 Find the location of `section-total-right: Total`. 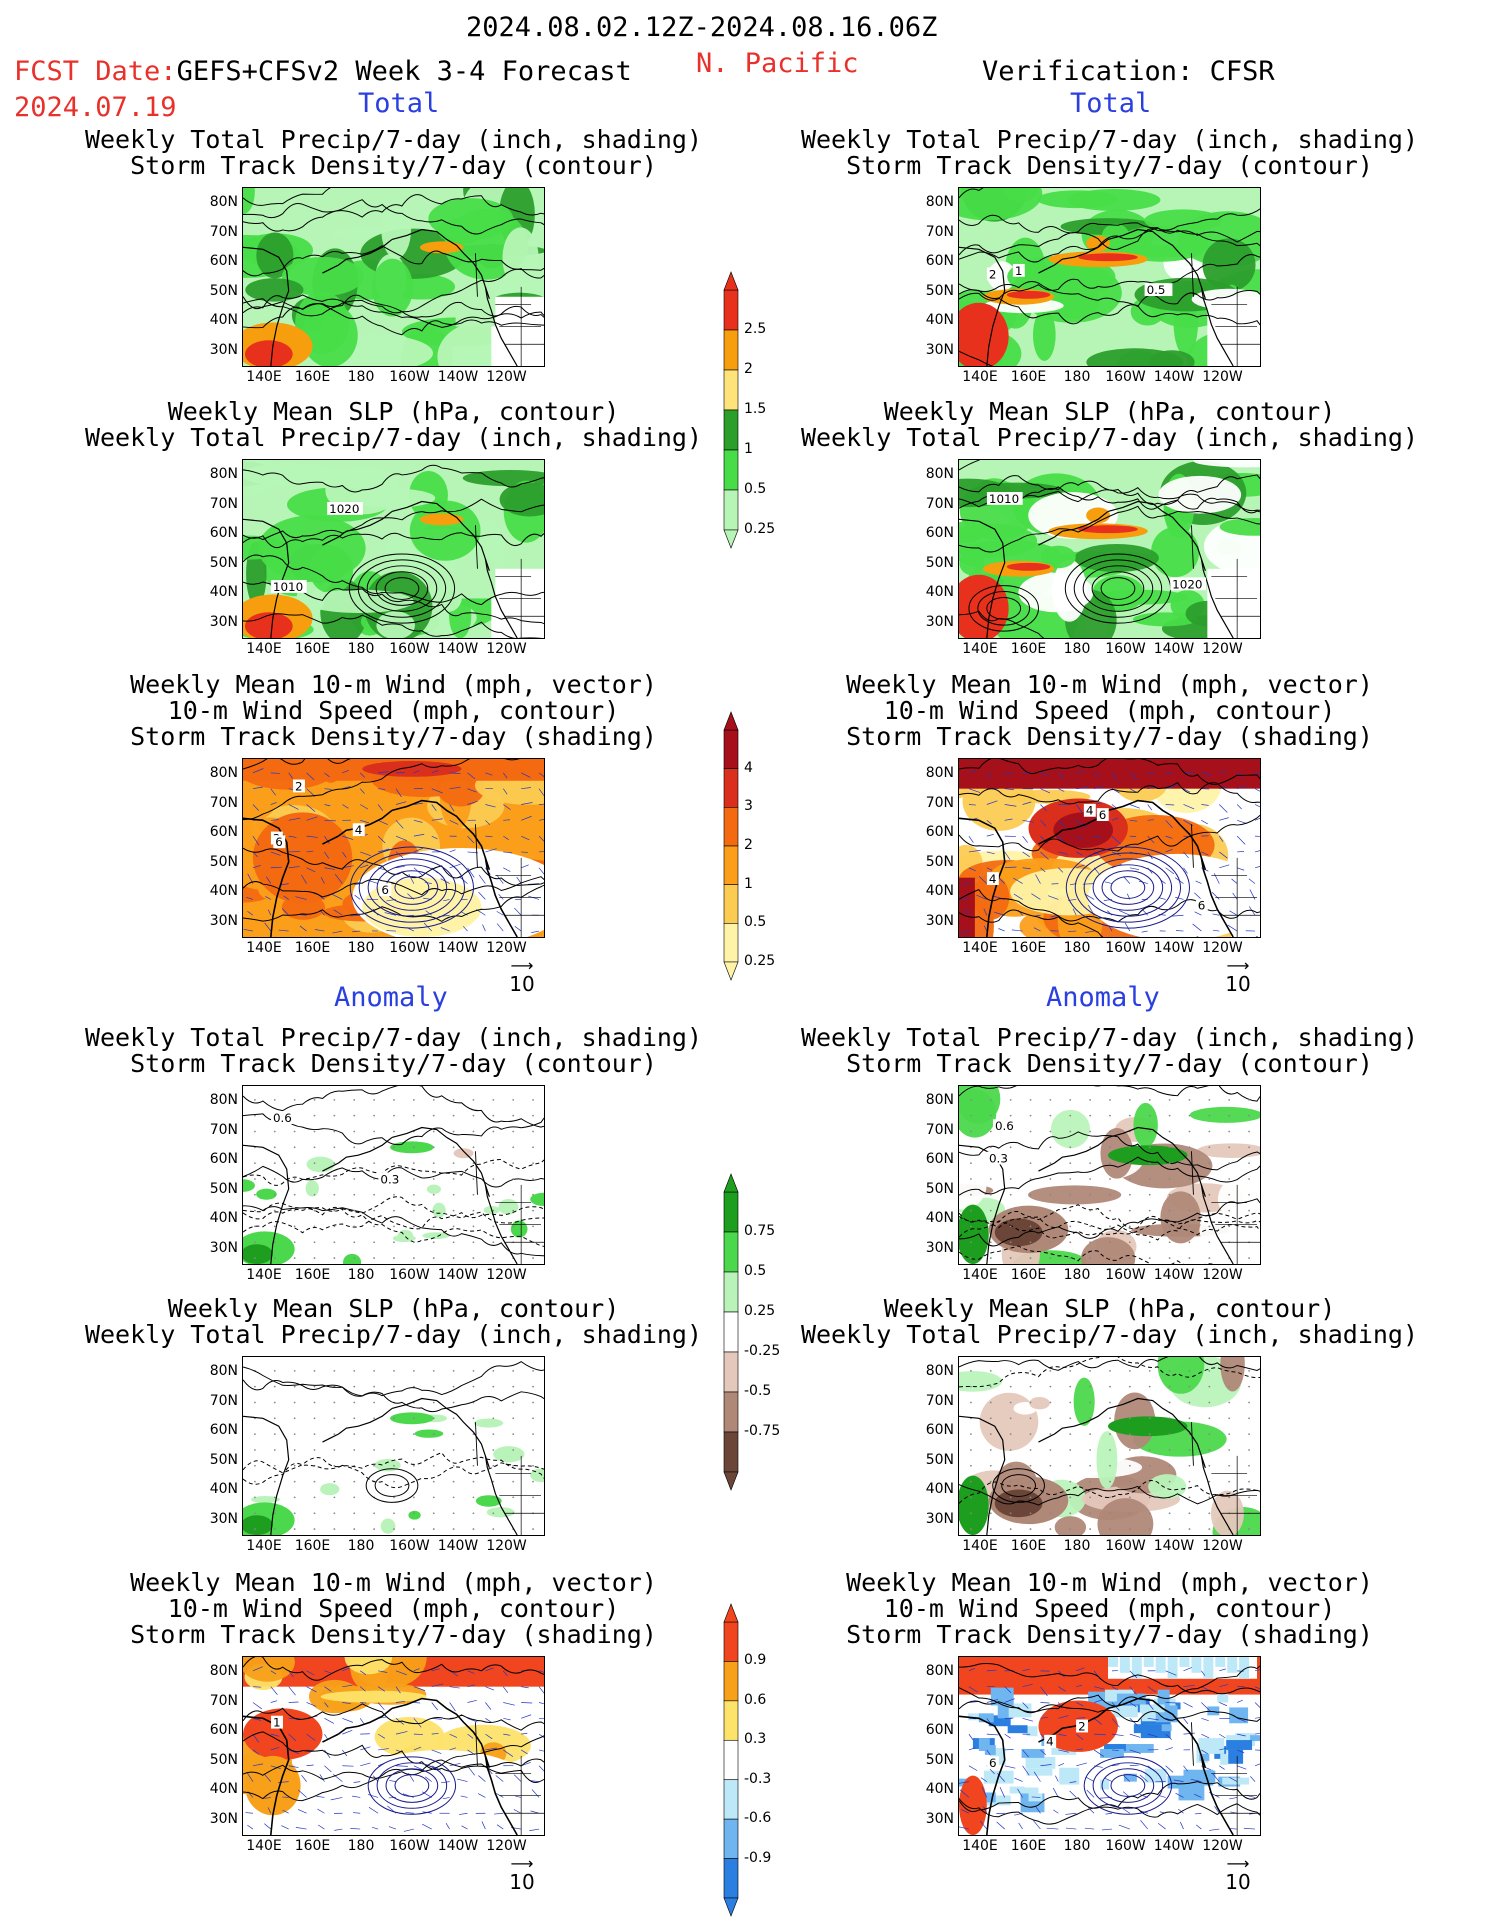

section-total-right: Total is located at coordinates (1111, 103).